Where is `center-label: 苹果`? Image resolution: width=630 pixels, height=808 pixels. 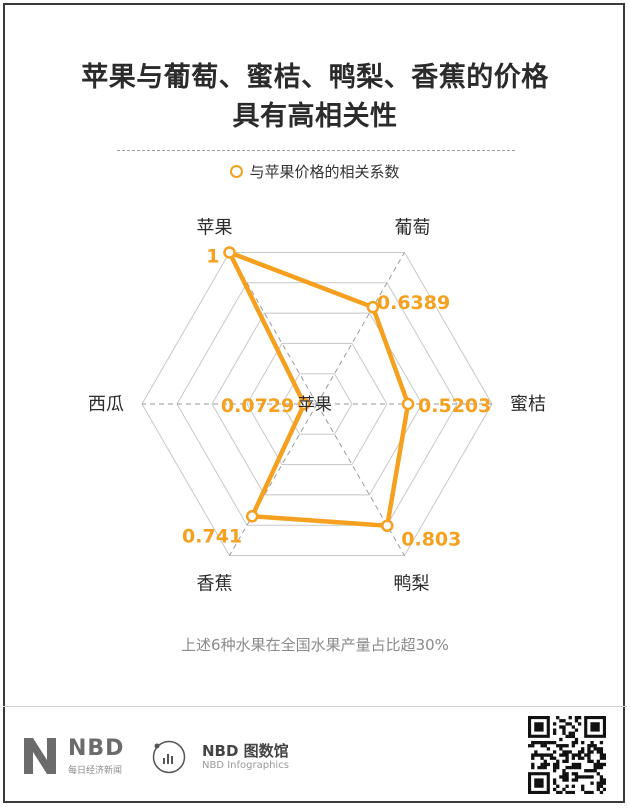 center-label: 苹果 is located at coordinates (315, 405).